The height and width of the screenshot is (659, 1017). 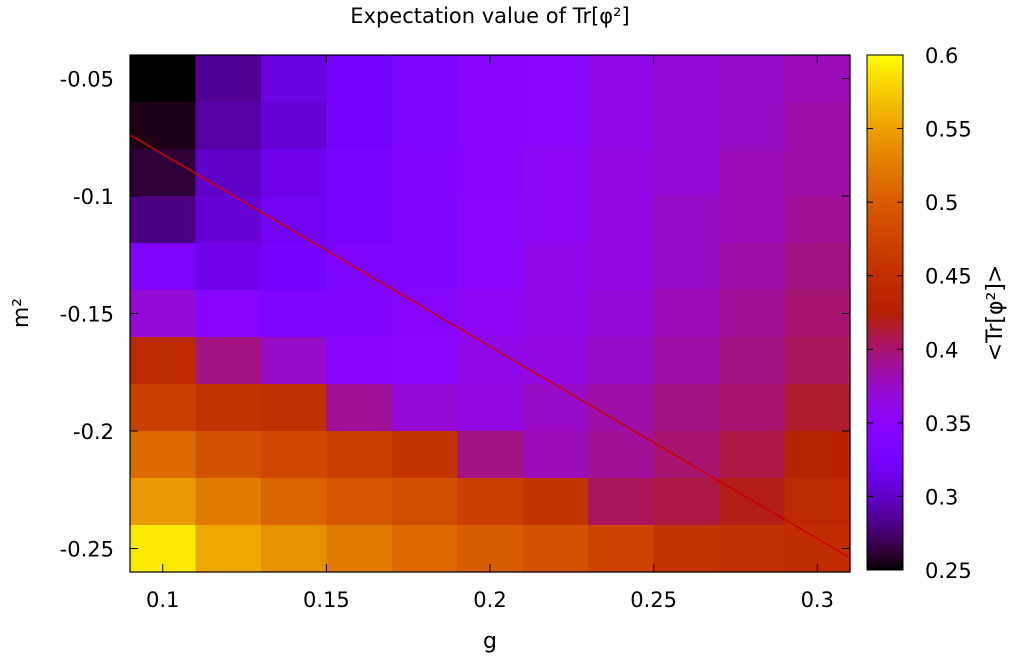 I want to click on y-tick-label: -0.1, so click(x=93, y=197).